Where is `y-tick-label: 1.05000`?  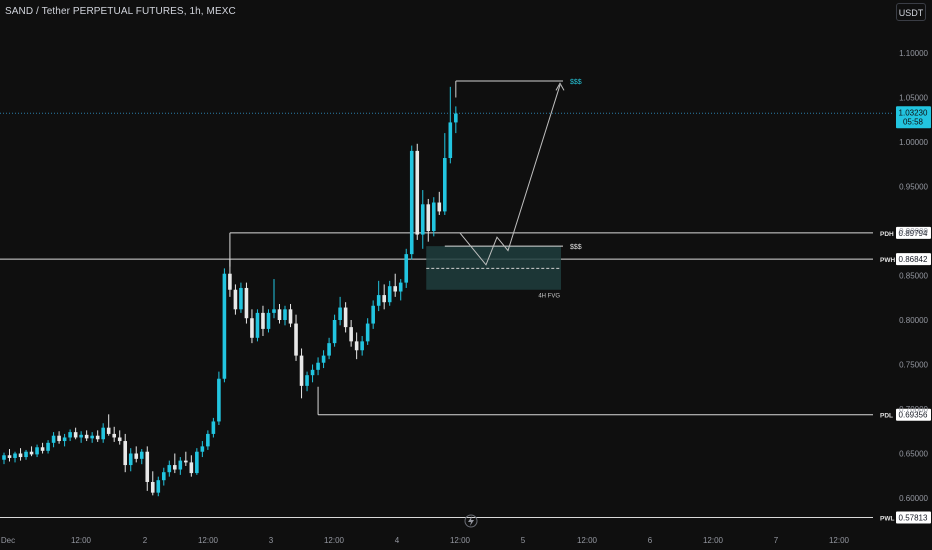
y-tick-label: 1.05000 is located at coordinates (913, 98).